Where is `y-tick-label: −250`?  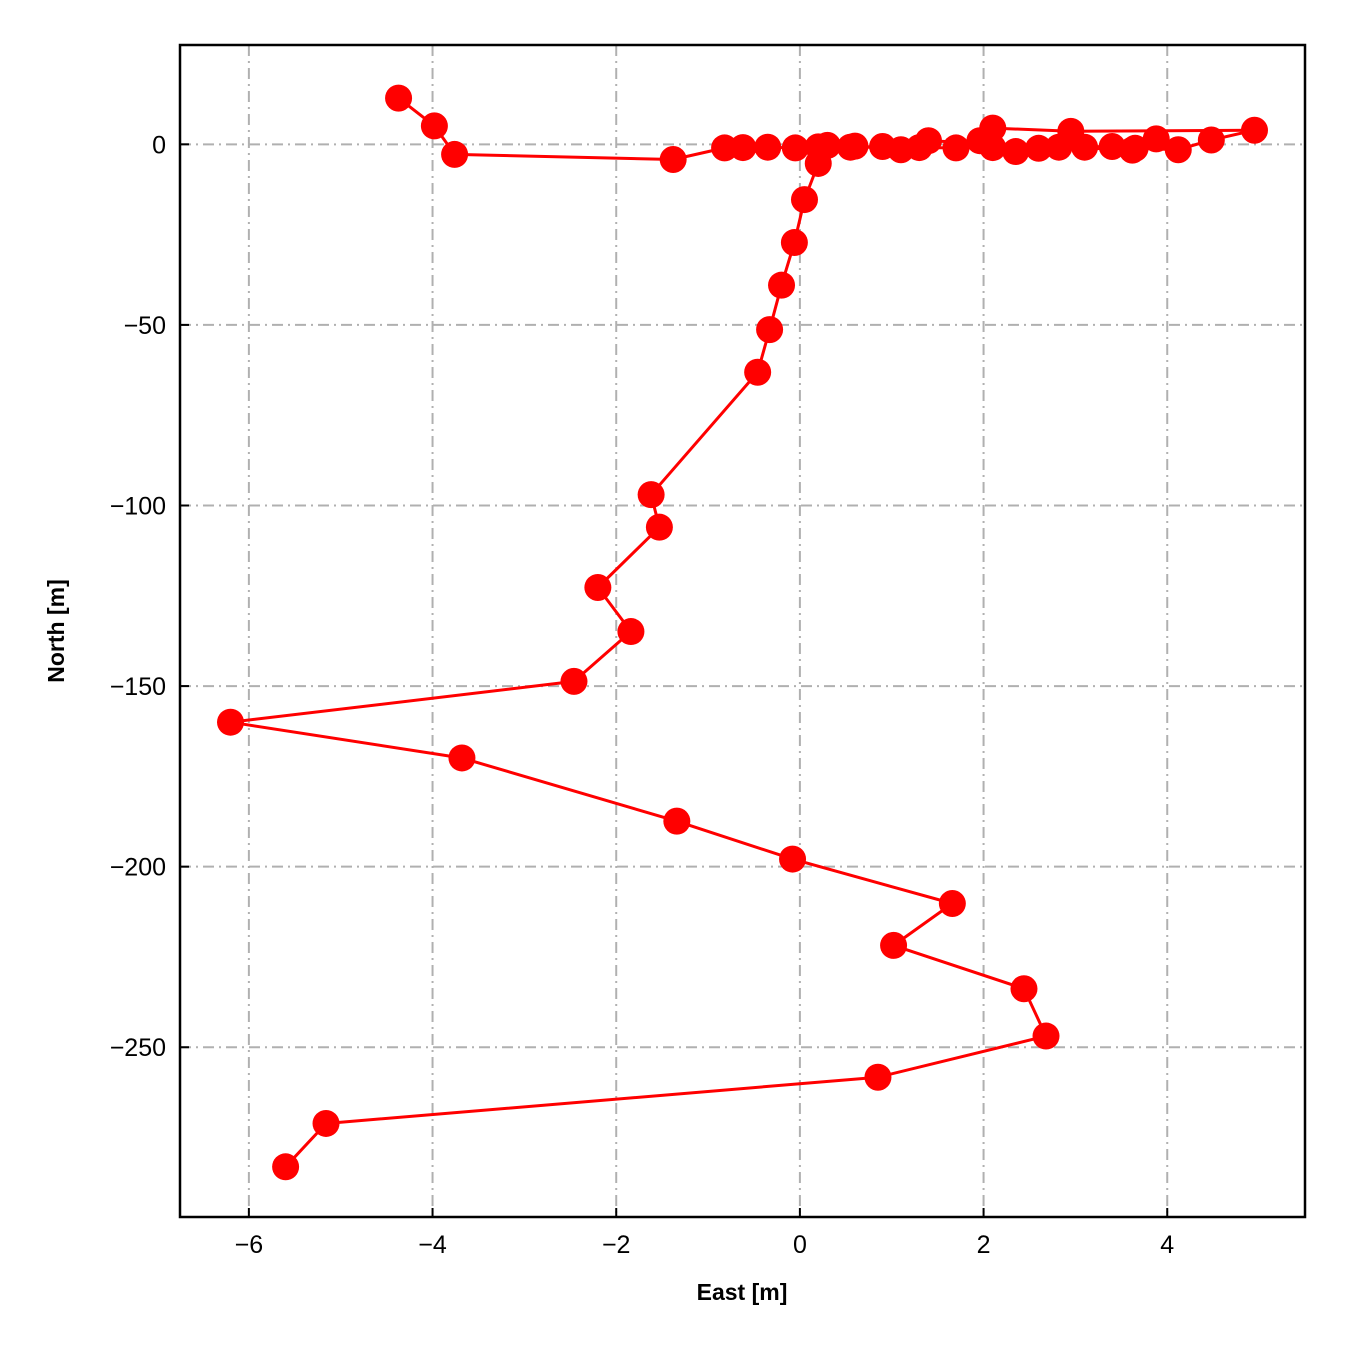 y-tick-label: −250 is located at coordinates (138, 1048).